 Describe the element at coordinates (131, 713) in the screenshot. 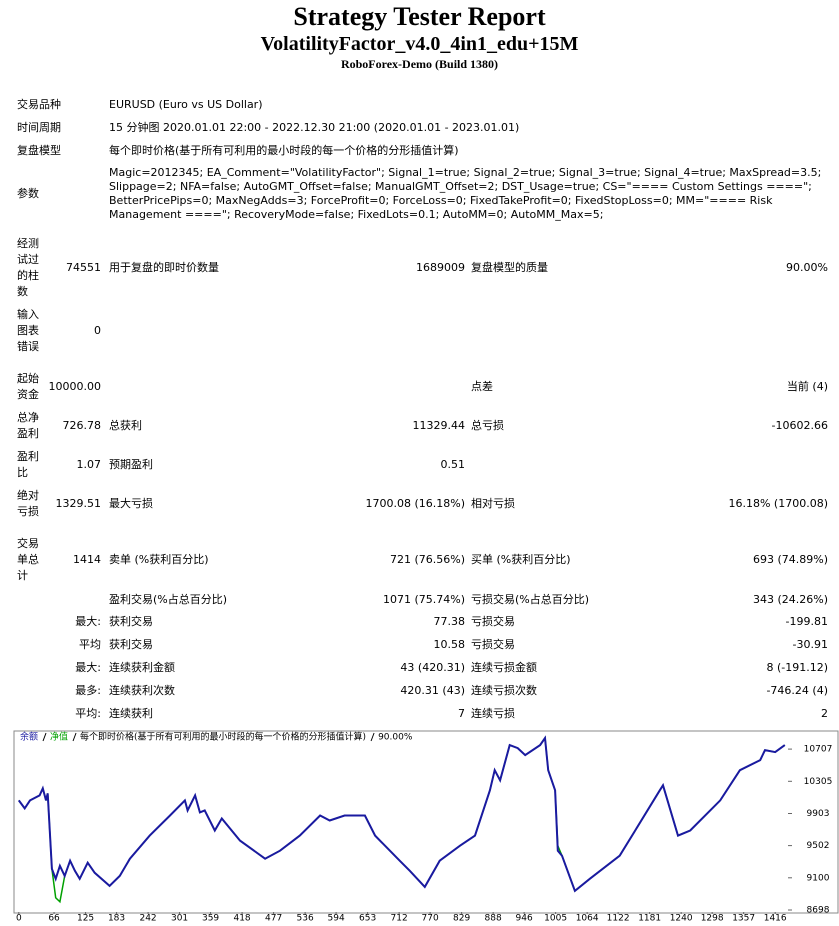

I see `stat-label: 连续获利` at that location.